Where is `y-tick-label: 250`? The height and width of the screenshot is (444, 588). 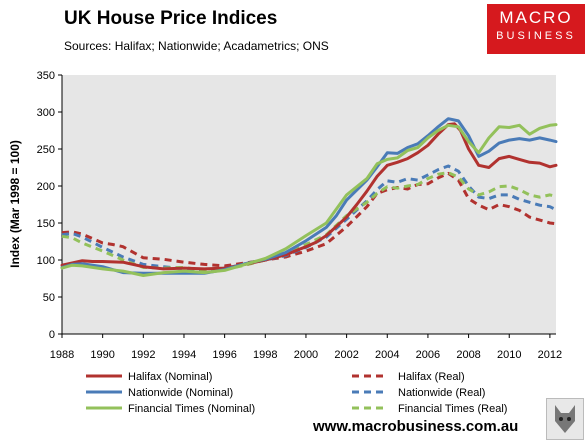
y-tick-label: 250 is located at coordinates (46, 150).